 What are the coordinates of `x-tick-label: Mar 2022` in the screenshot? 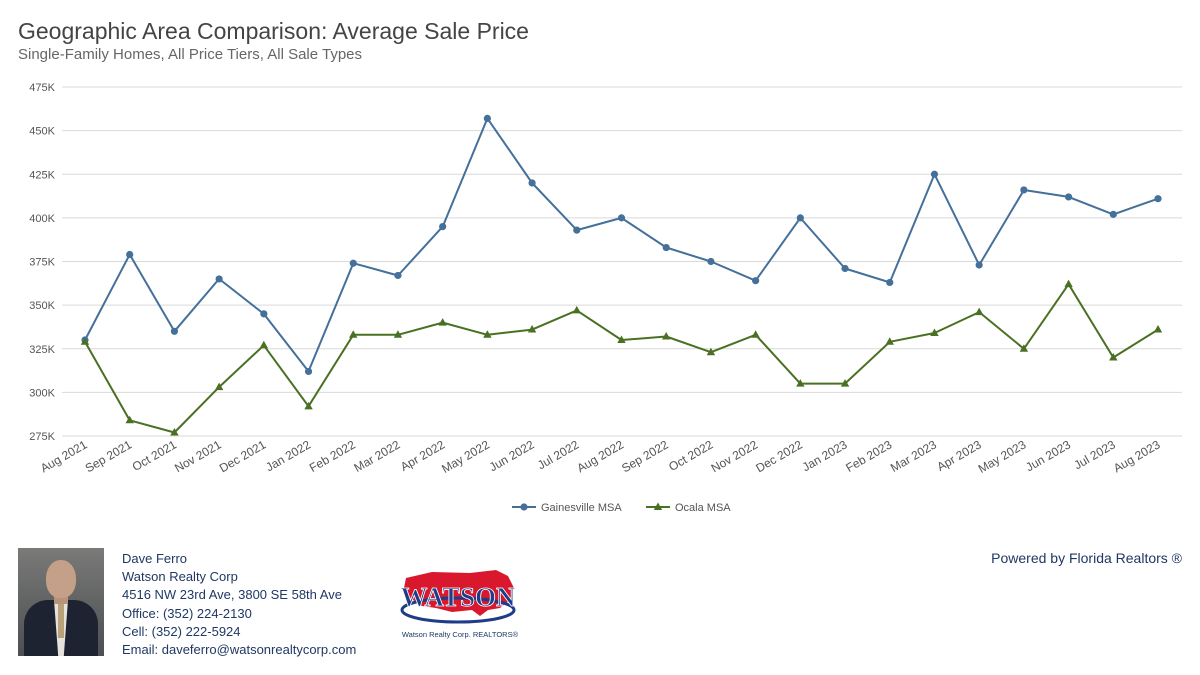 It's located at (377, 456).